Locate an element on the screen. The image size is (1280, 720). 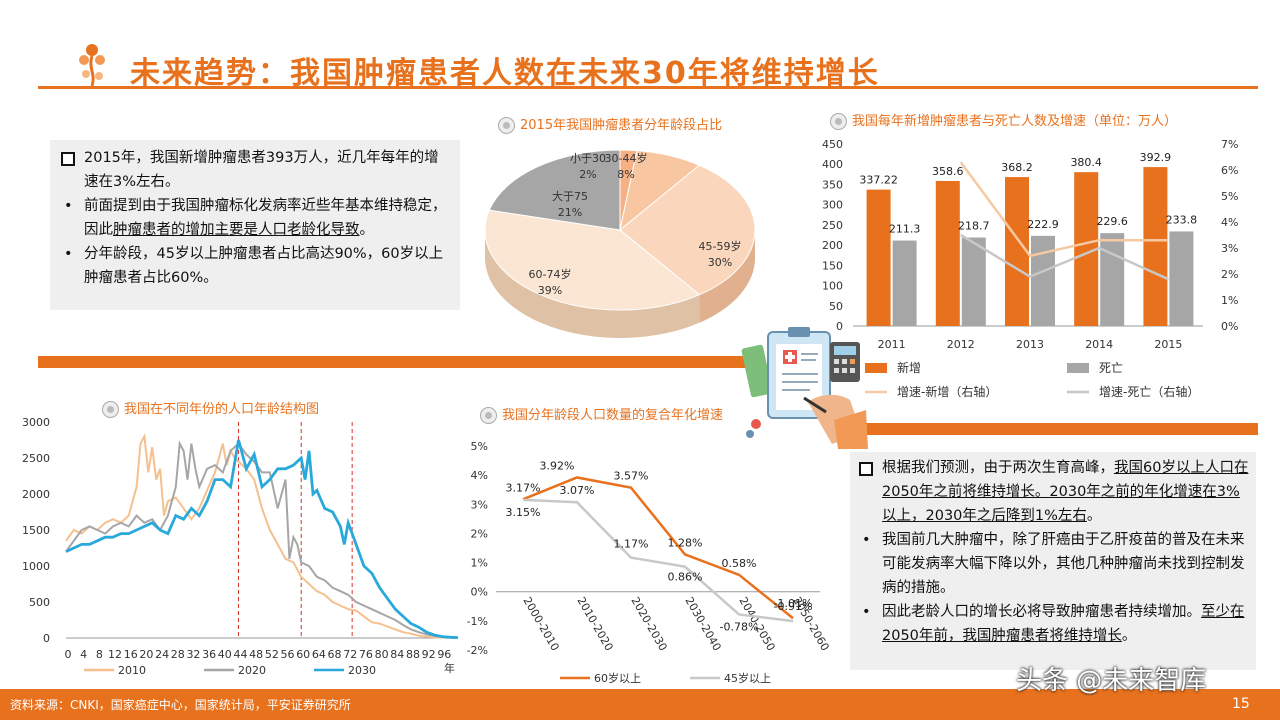
cagr-label: 0.86% is located at coordinates (685, 577).